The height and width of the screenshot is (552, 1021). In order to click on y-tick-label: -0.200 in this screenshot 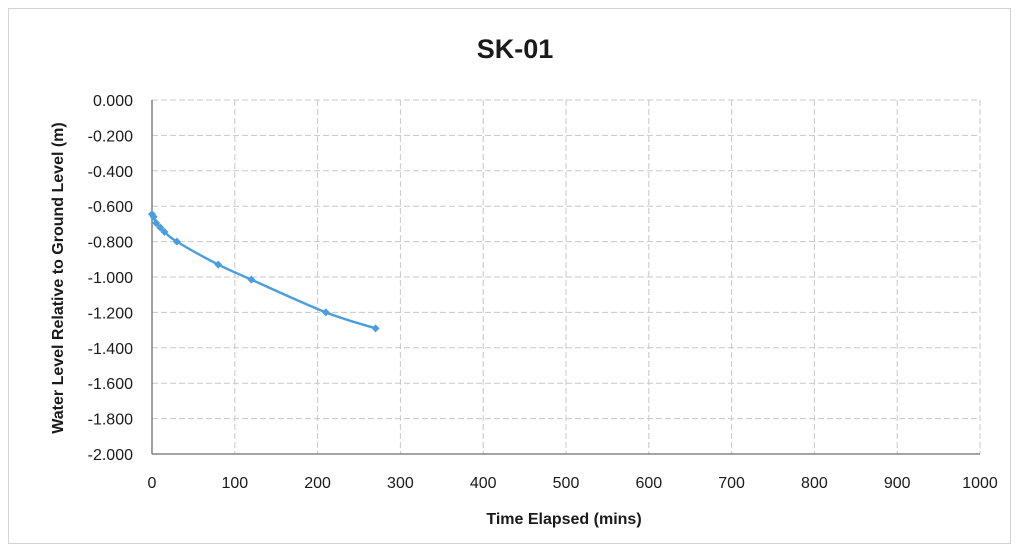, I will do `click(110, 136)`.